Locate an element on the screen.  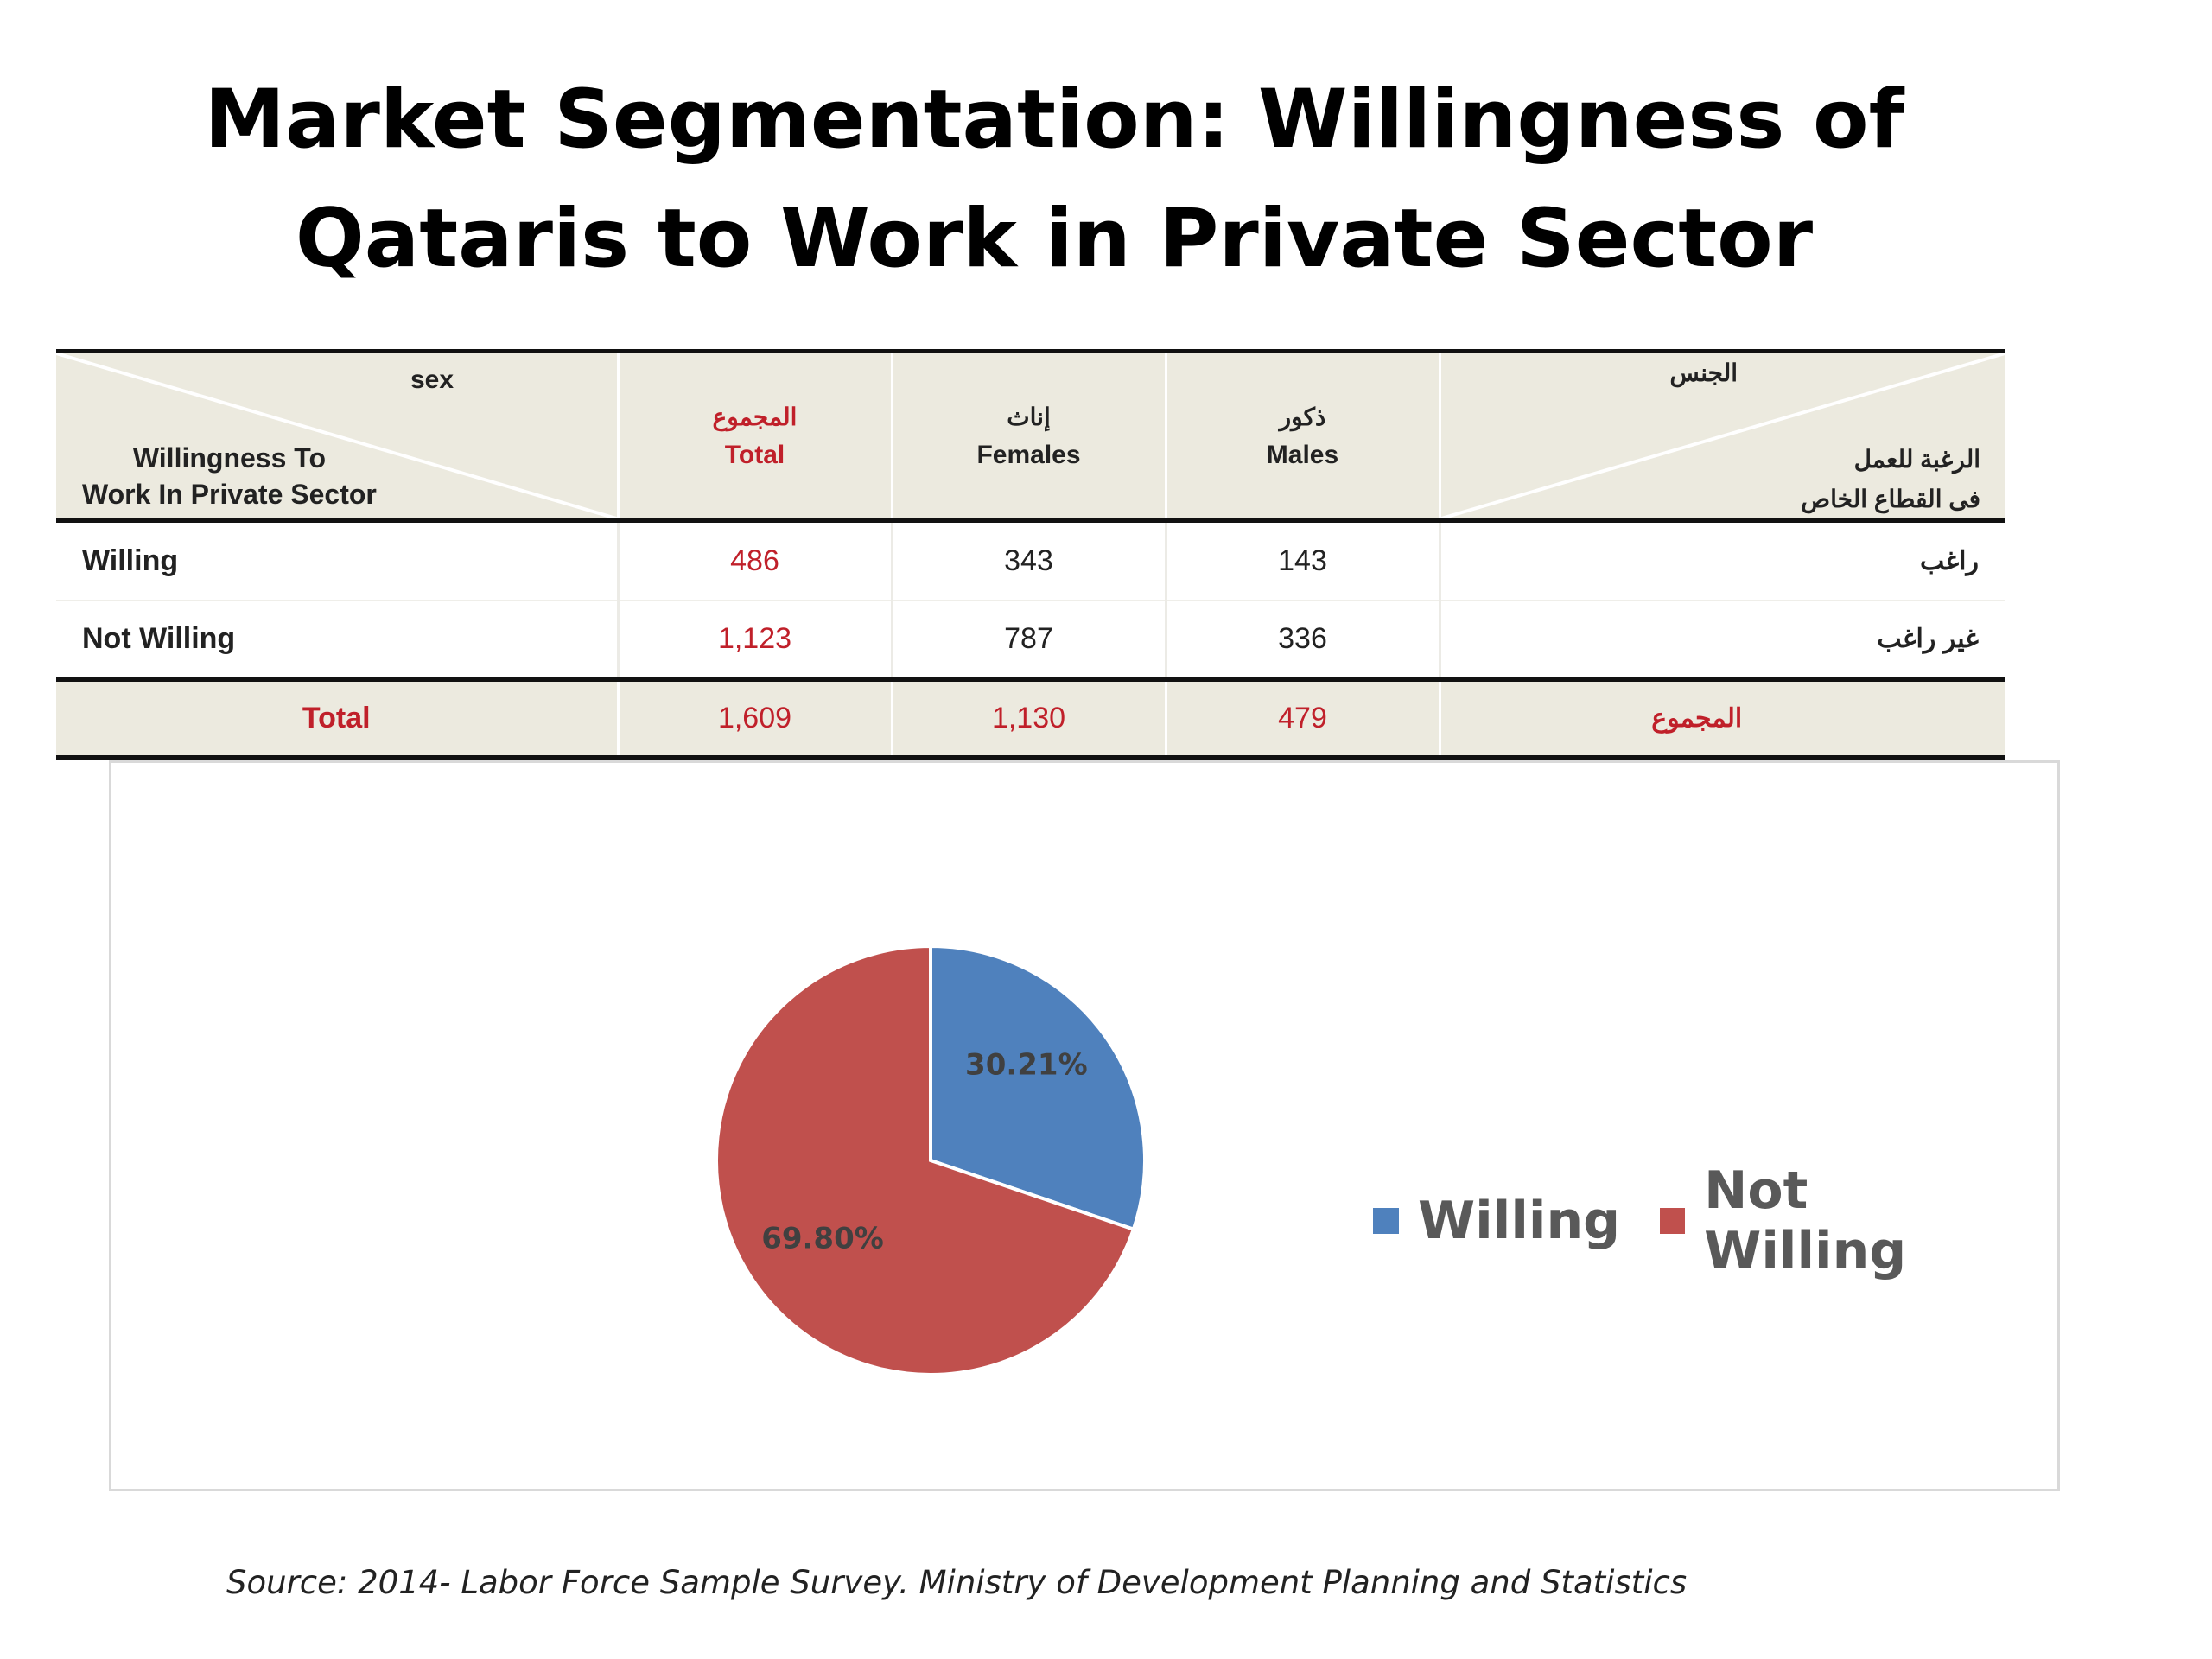
header-females: إناث Females is located at coordinates (1028, 436).